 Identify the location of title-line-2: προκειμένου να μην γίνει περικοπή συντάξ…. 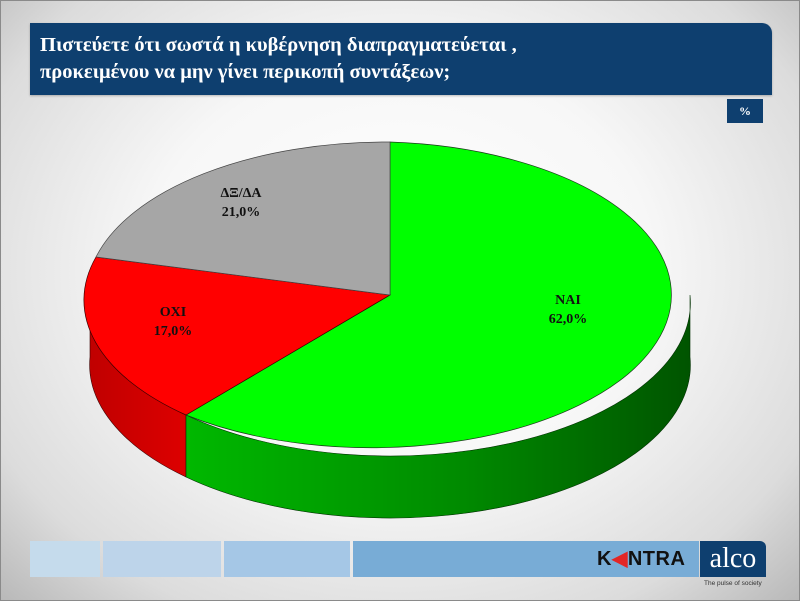
(245, 72).